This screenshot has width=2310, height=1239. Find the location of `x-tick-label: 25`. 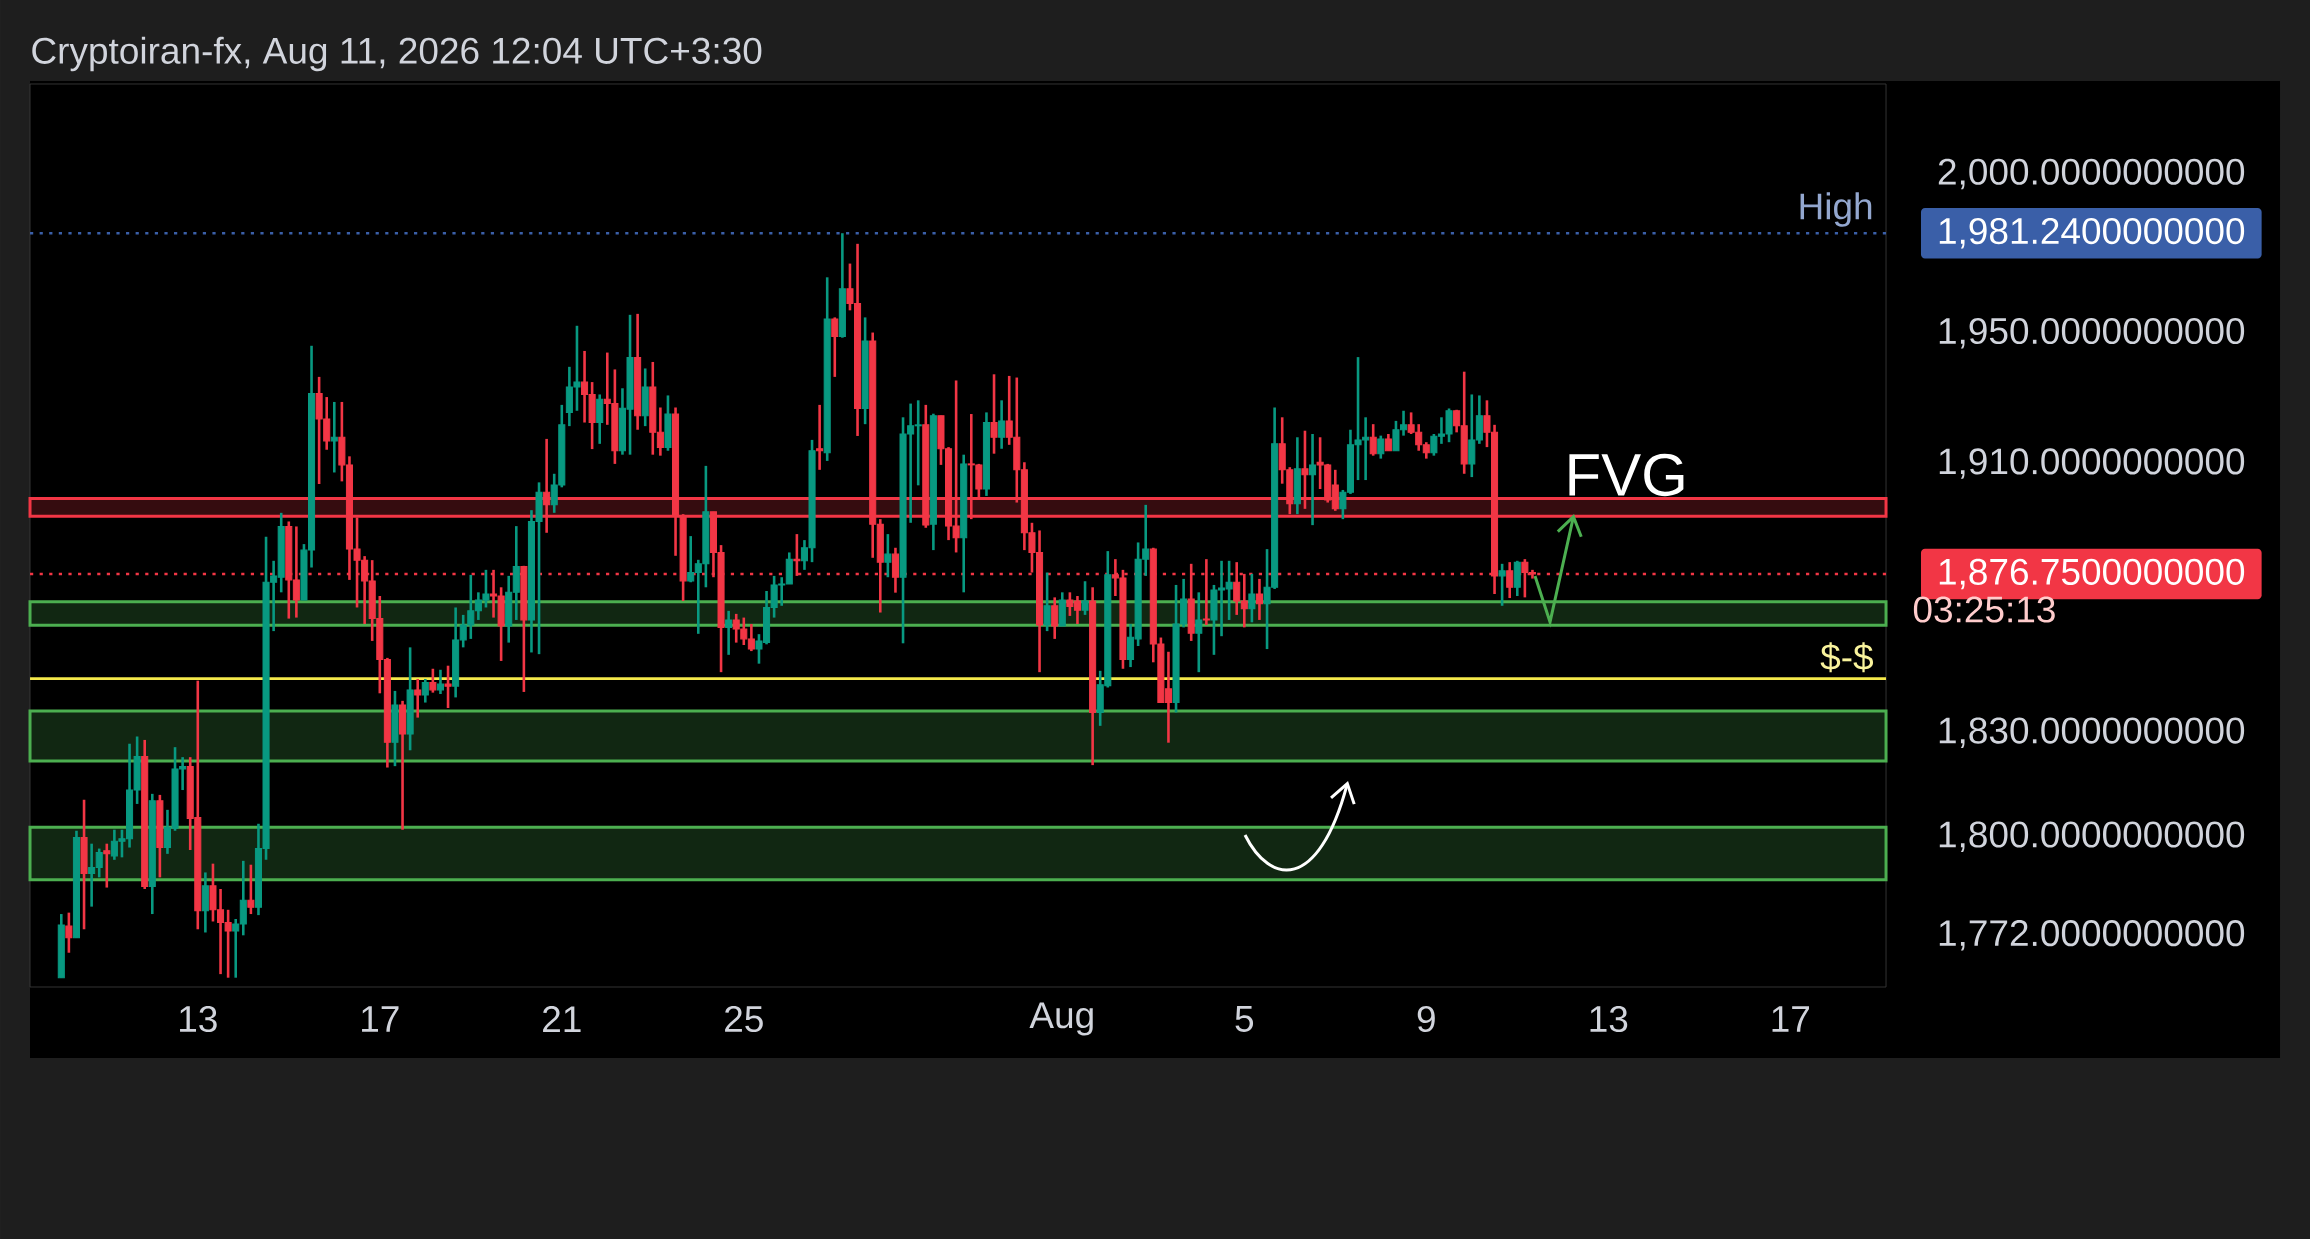

x-tick-label: 25 is located at coordinates (744, 1019).